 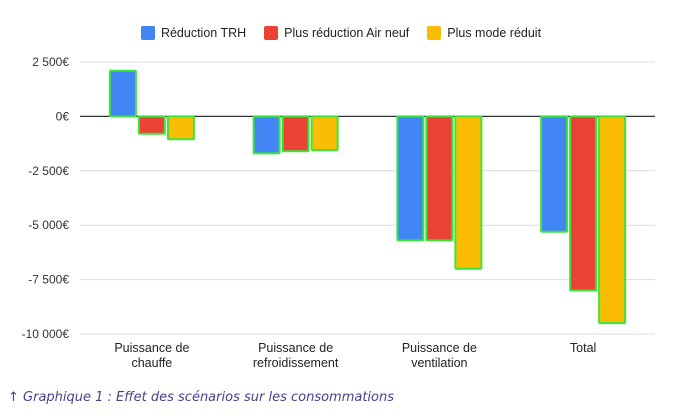 What do you see at coordinates (50, 62) in the screenshot?
I see `y-tick-label: 2 500€` at bounding box center [50, 62].